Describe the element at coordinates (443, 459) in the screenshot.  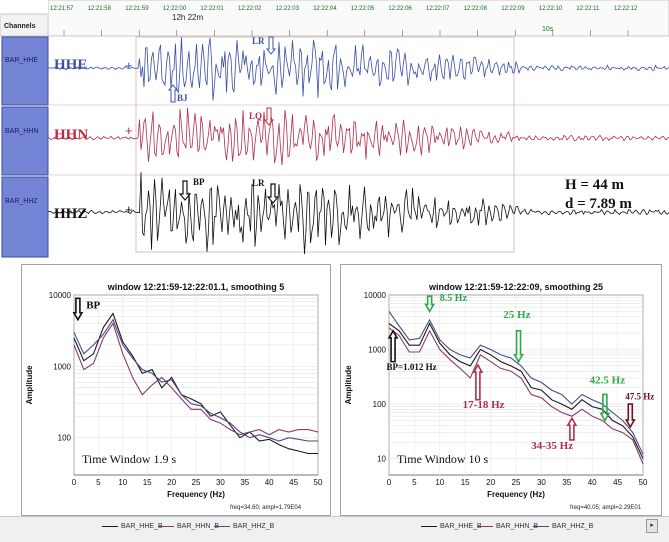
I see `time-window-annotation: Time Window 10 s` at that location.